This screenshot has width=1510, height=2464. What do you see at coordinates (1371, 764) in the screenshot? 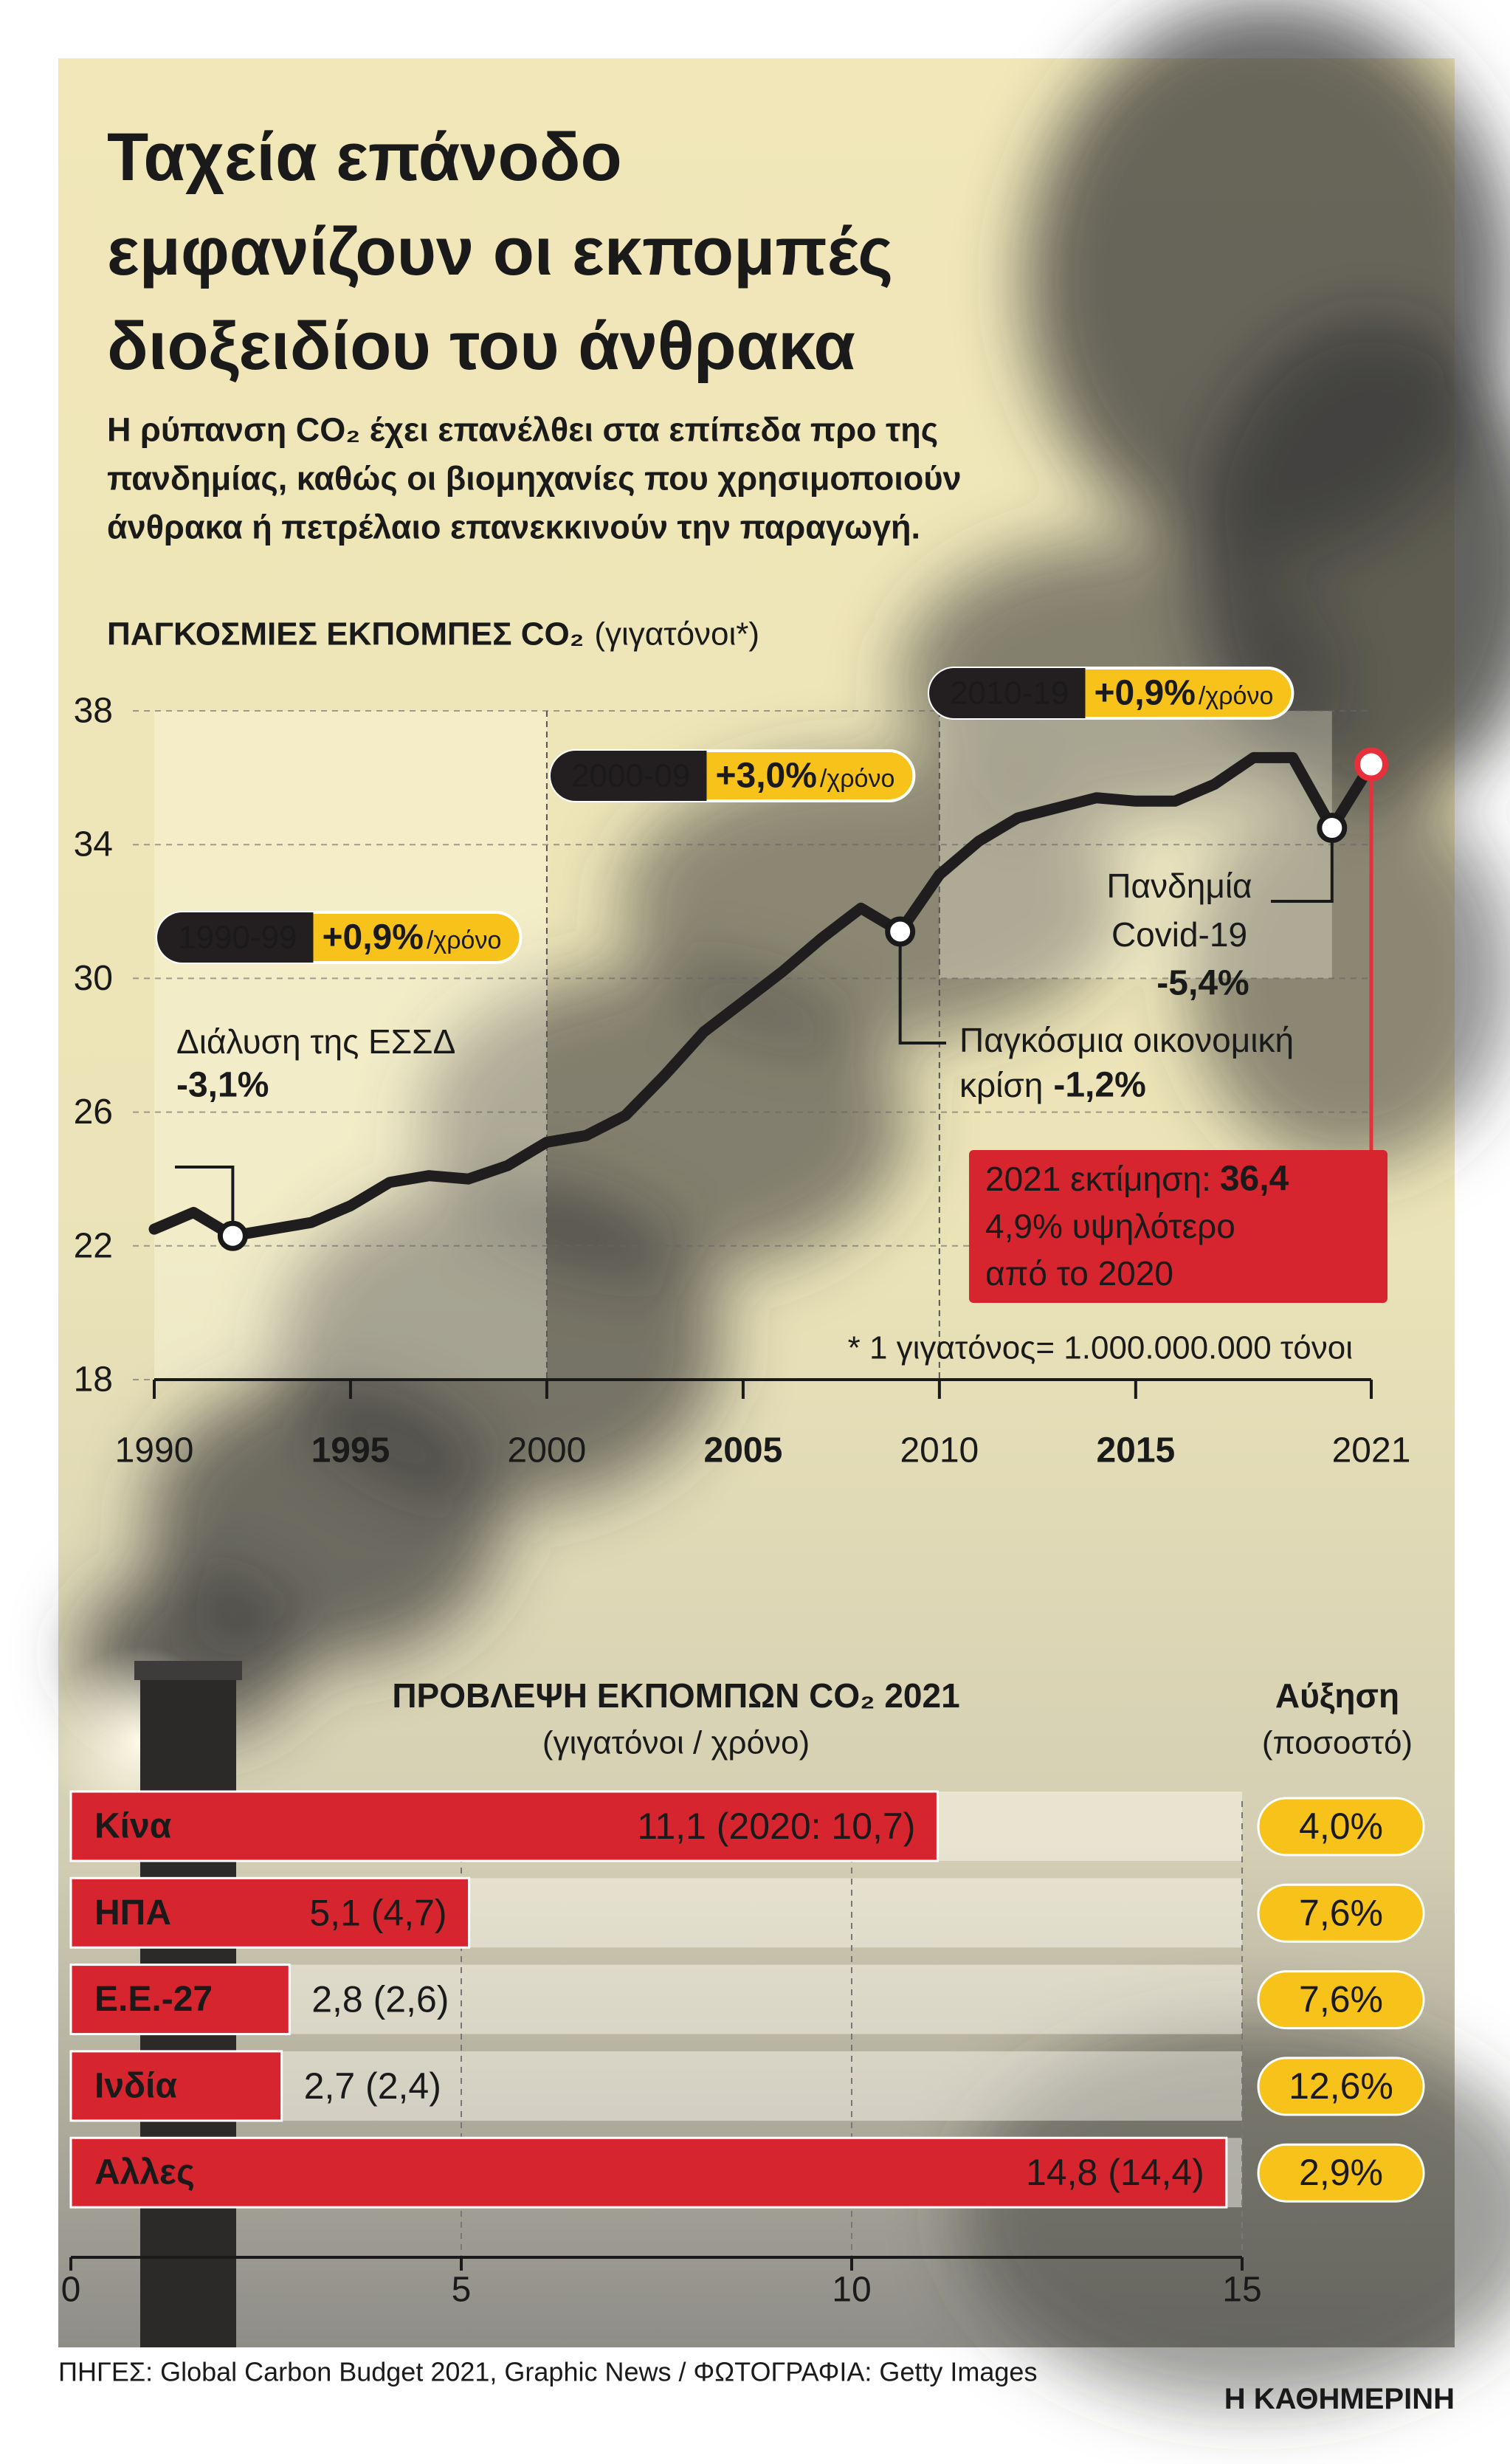
I see `estimate-marker` at bounding box center [1371, 764].